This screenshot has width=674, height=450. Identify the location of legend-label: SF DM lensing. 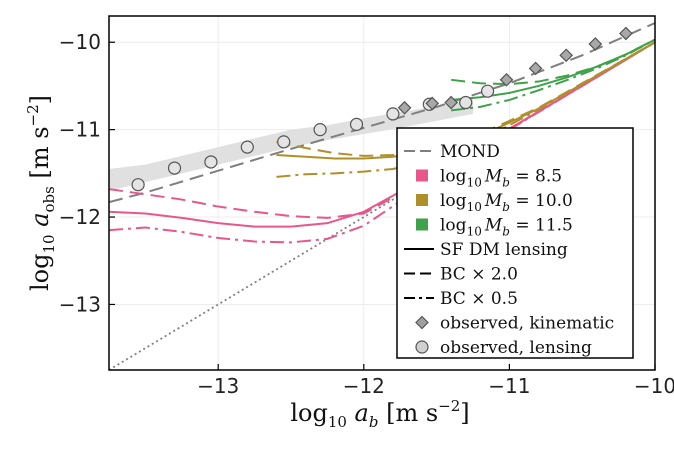
(504, 250).